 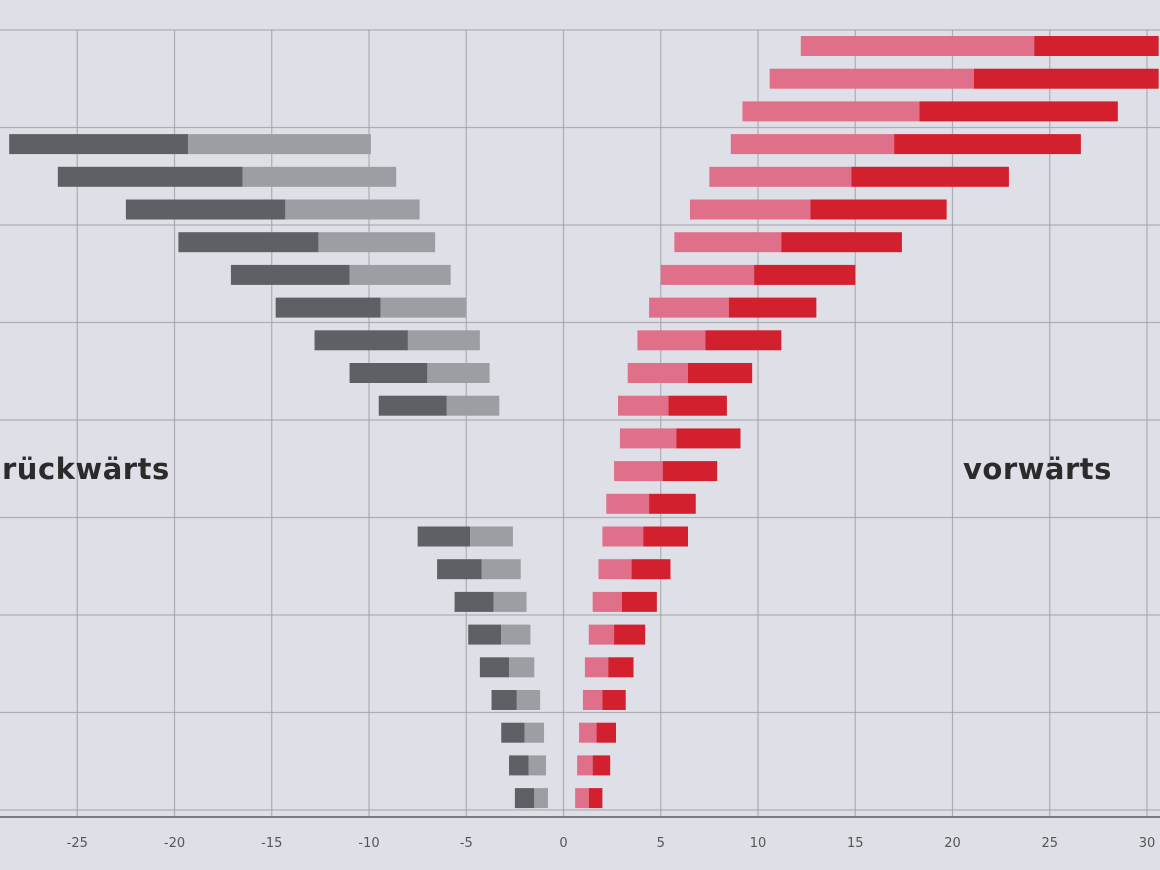 What do you see at coordinates (1049, 843) in the screenshot?
I see `x-tick-label: 25` at bounding box center [1049, 843].